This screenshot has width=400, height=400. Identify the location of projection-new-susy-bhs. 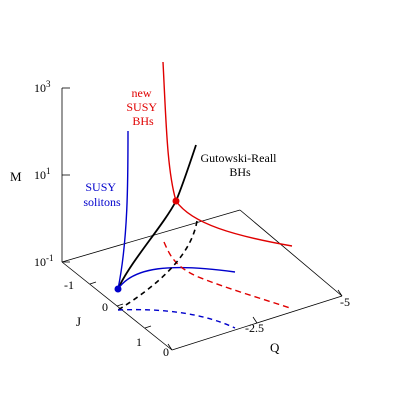
(227, 275).